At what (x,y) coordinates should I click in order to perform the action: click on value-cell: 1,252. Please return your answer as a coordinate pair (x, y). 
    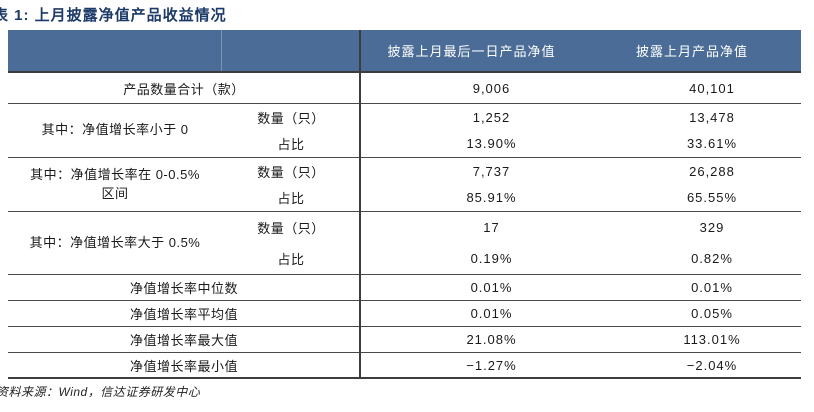
    Looking at the image, I should click on (491, 117).